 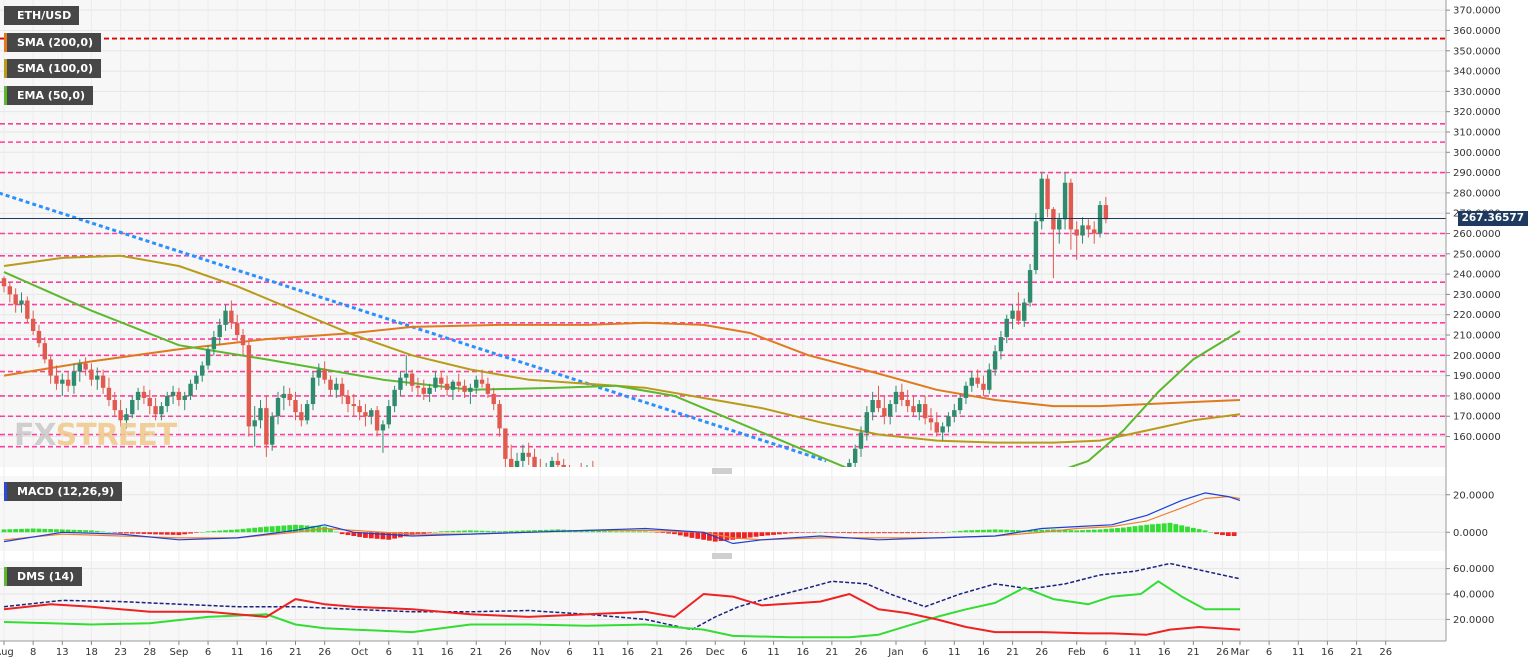 I want to click on price-ytick-label: 370.0000, so click(x=1477, y=11).